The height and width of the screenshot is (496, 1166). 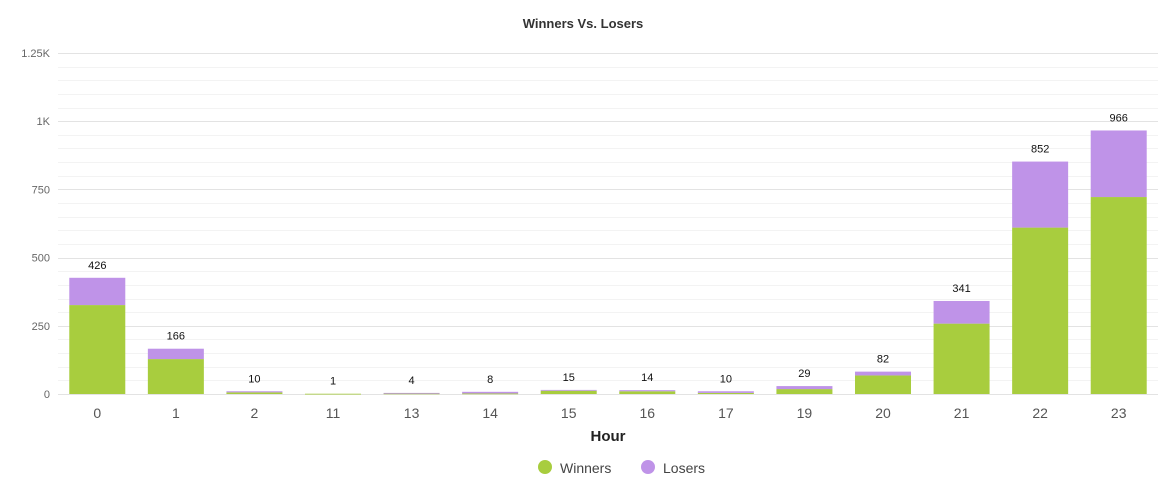 I want to click on total-label-2: 10, so click(x=254, y=379).